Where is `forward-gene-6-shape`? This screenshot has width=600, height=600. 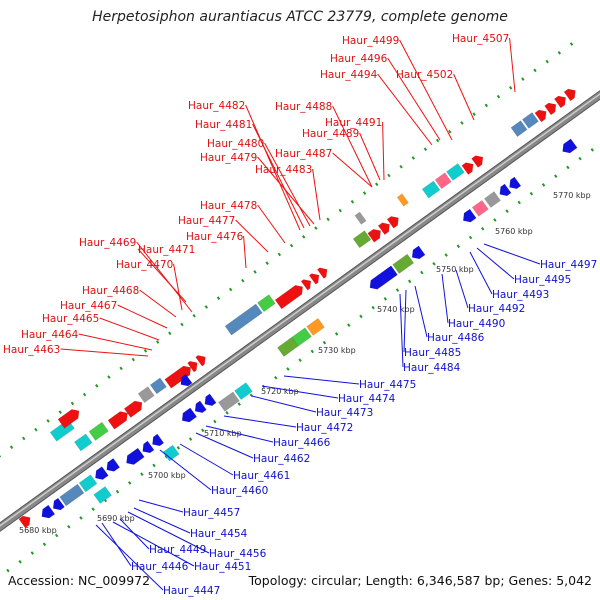
forward-gene-6-shape is located at coordinates (178, 377).